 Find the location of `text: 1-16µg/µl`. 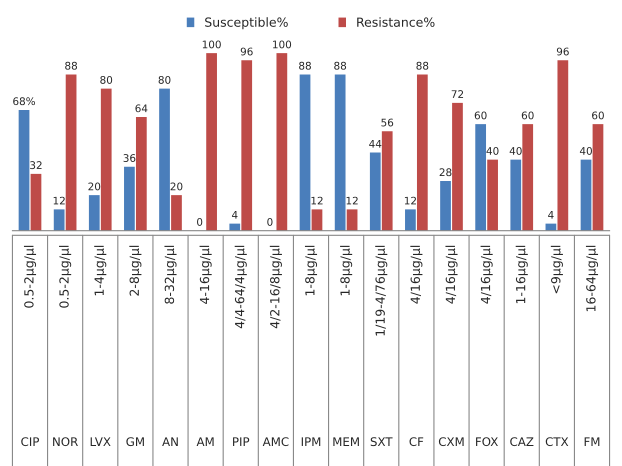

text: 1-16µg/µl is located at coordinates (522, 275).